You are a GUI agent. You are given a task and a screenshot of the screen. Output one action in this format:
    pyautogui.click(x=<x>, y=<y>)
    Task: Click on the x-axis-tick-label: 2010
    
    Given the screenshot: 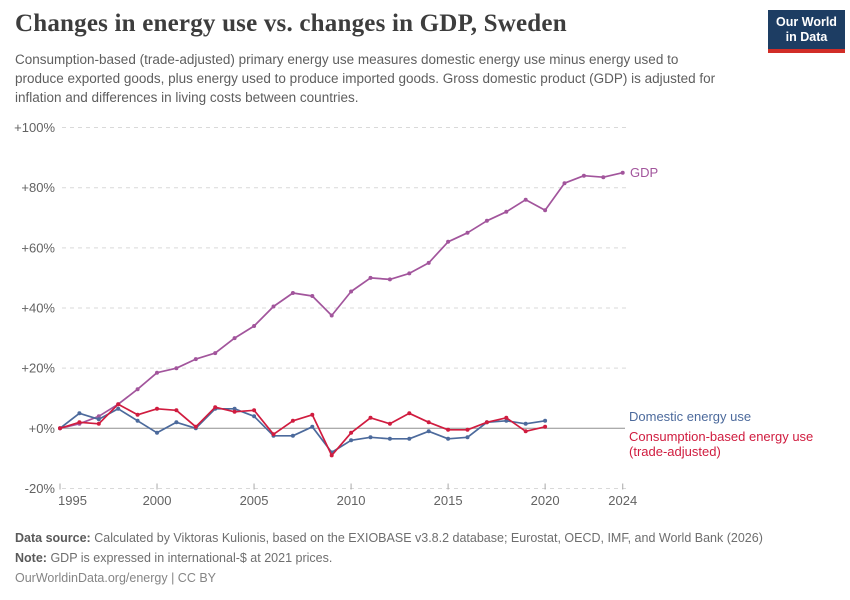 What is the action you would take?
    pyautogui.click(x=351, y=500)
    